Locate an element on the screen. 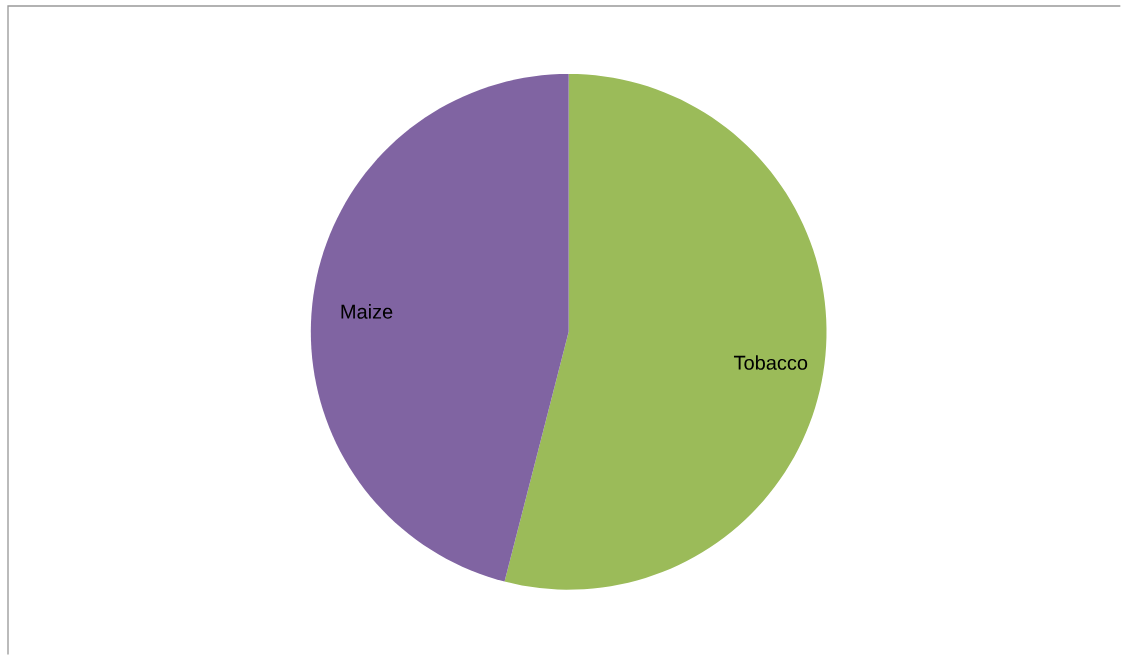 The width and height of the screenshot is (1121, 655). slice-label: Tobacco is located at coordinates (770, 362).